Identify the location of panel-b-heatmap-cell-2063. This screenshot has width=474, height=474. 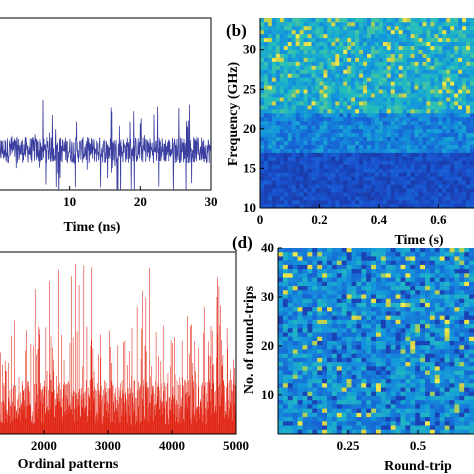
(305, 55).